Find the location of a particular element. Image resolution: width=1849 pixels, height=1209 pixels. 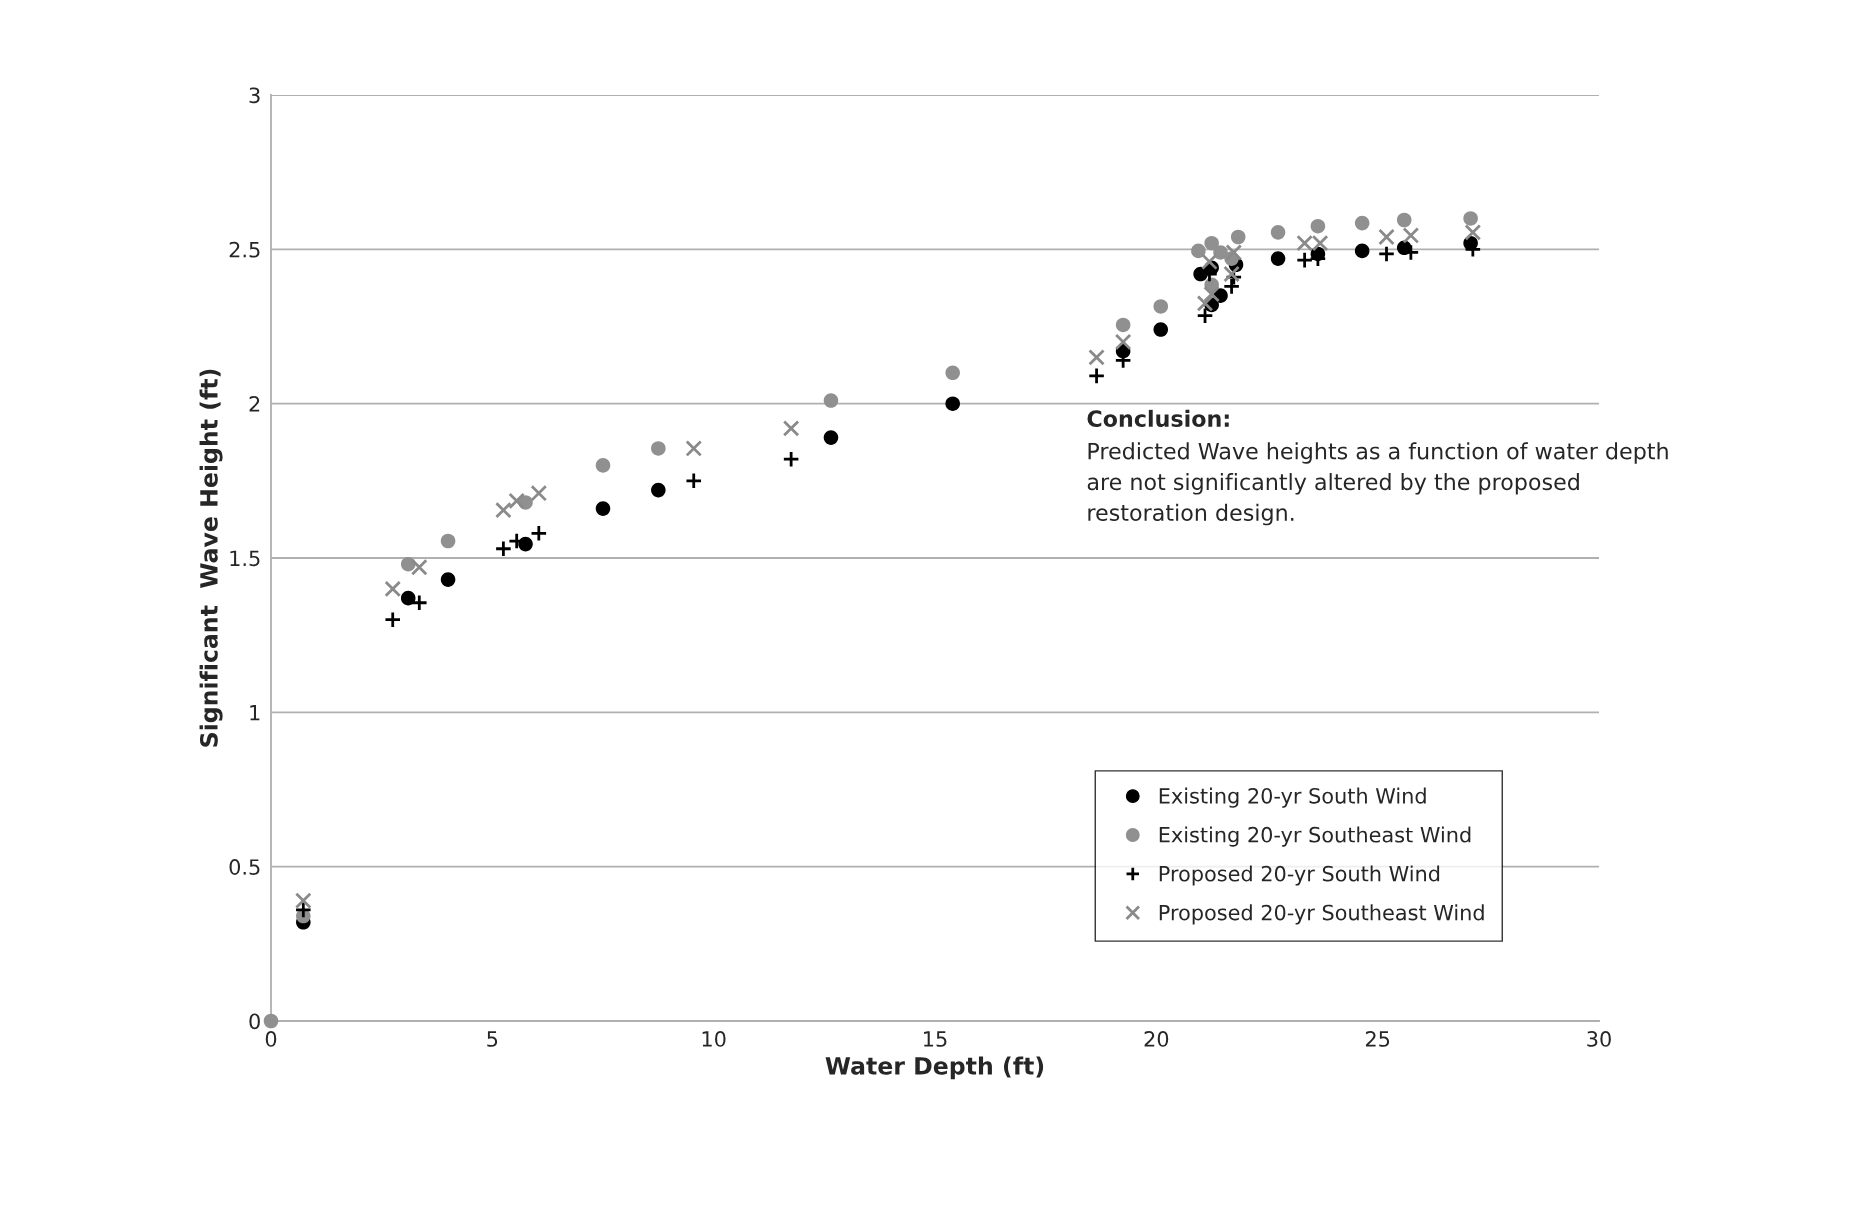

y-tick-label: 1 is located at coordinates (255, 713).